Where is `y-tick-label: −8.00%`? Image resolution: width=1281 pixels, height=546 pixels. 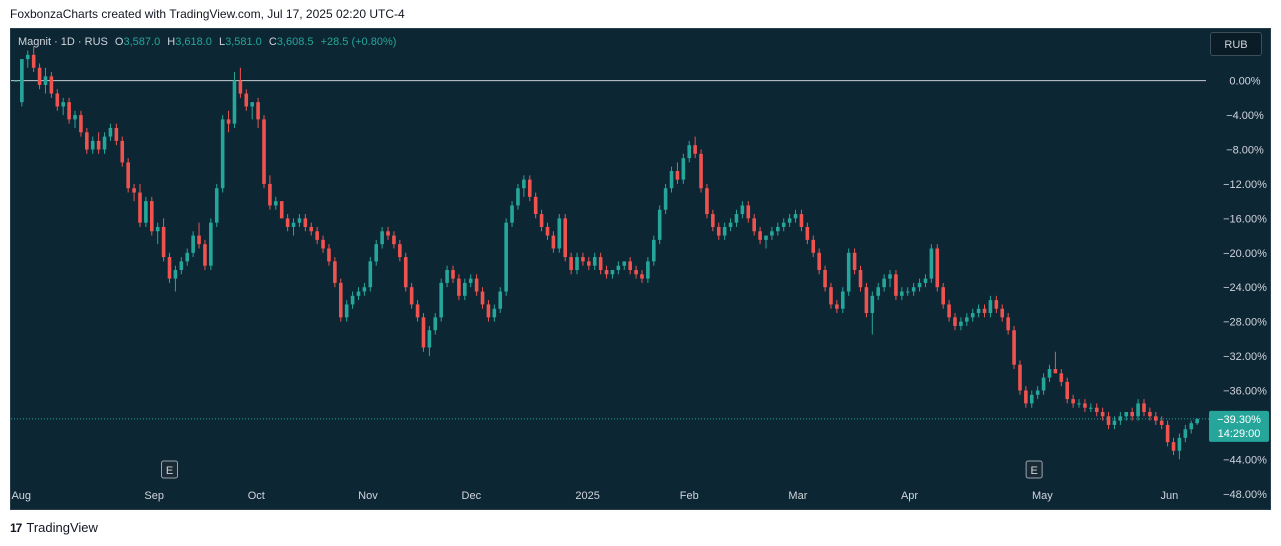 y-tick-label: −8.00% is located at coordinates (1245, 151).